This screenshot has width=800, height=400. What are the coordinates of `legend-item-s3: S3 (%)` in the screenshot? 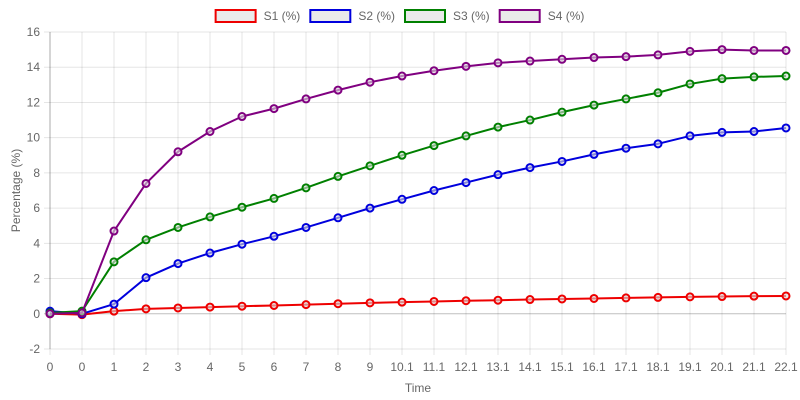 It's located at (447, 16).